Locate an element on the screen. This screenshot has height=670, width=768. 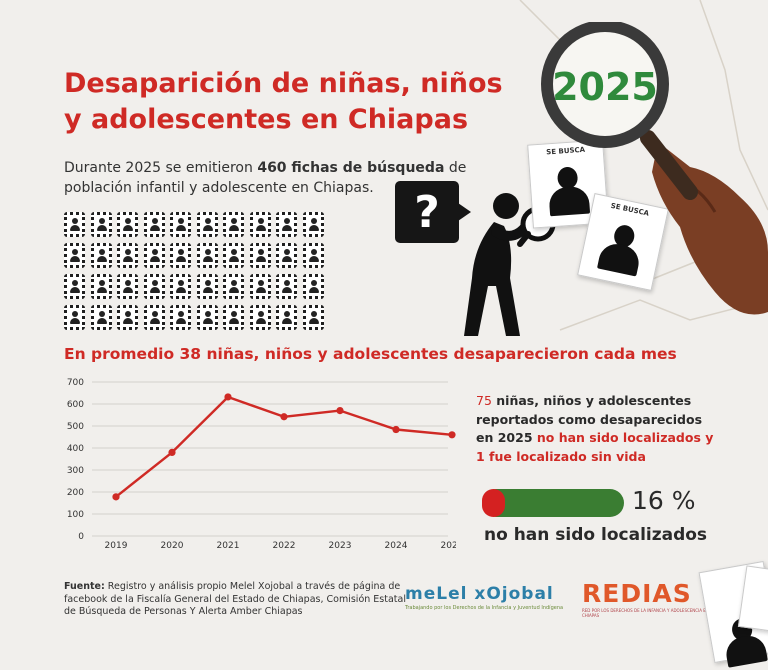
intro-bold: 460 fichas de búsqueda is located at coordinates (351, 168).